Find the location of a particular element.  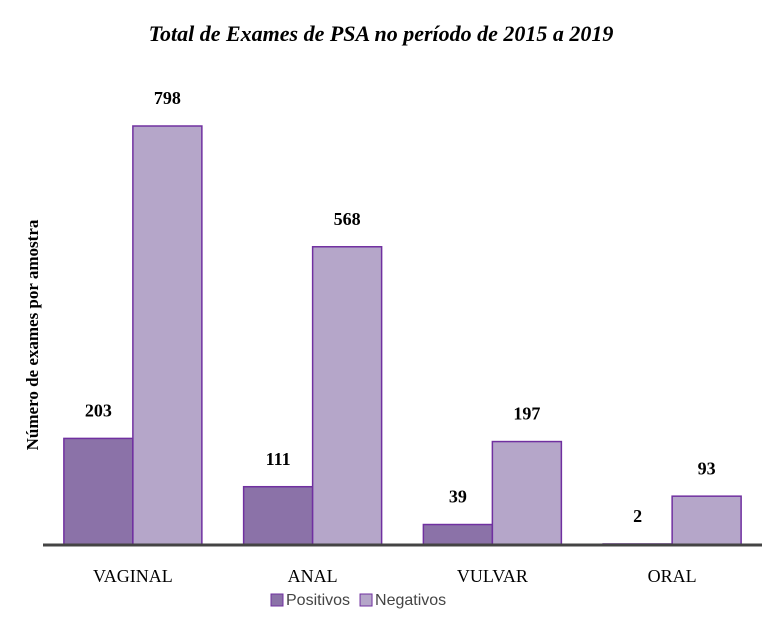

x-tick-label: ORAL is located at coordinates (672, 576).